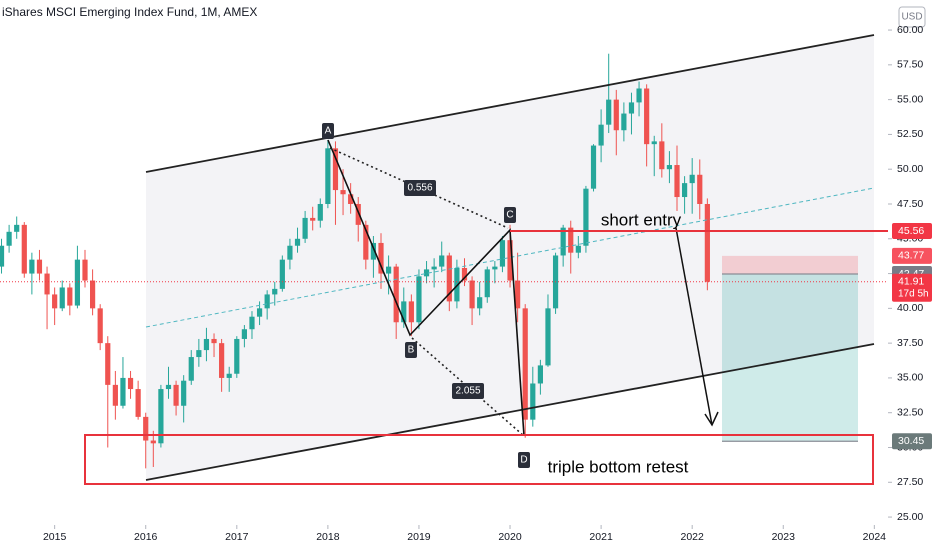 This screenshot has height=550, width=932. Describe the element at coordinates (55, 537) in the screenshot. I see `x-tick-label: 2015` at that location.